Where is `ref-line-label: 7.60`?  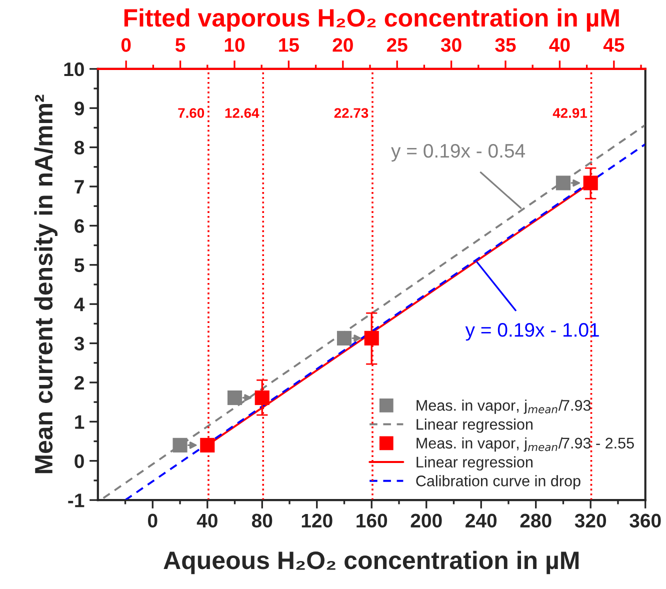
ref-line-label: 7.60 is located at coordinates (191, 113).